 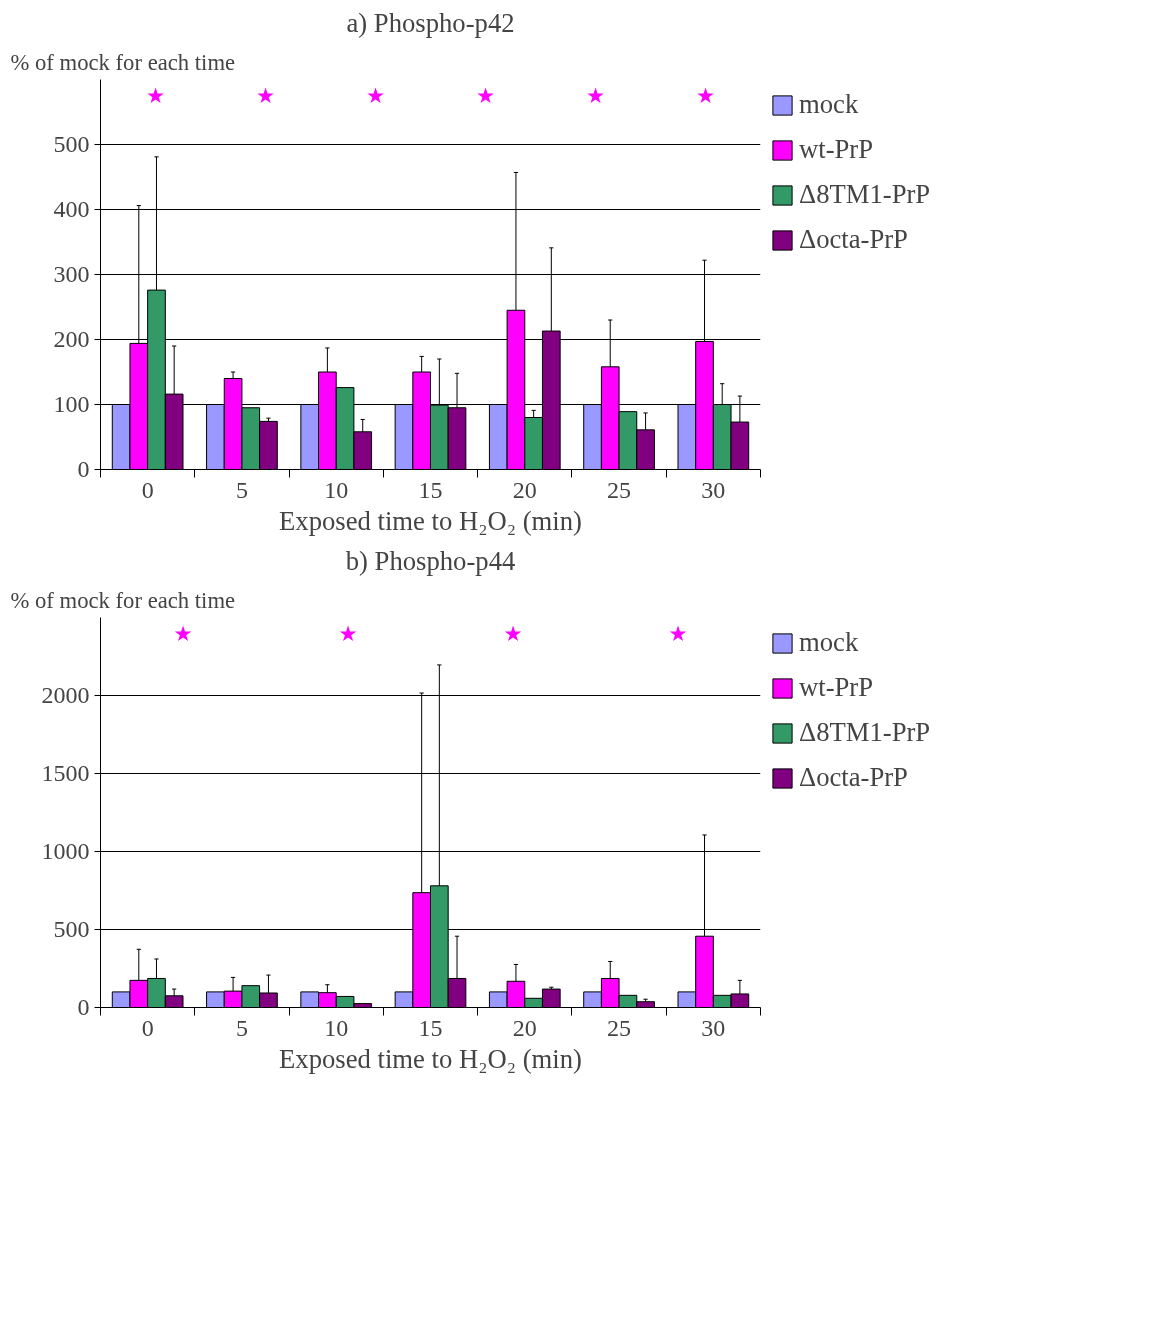 What do you see at coordinates (65, 851) in the screenshot?
I see `y-tick-label: 1000` at bounding box center [65, 851].